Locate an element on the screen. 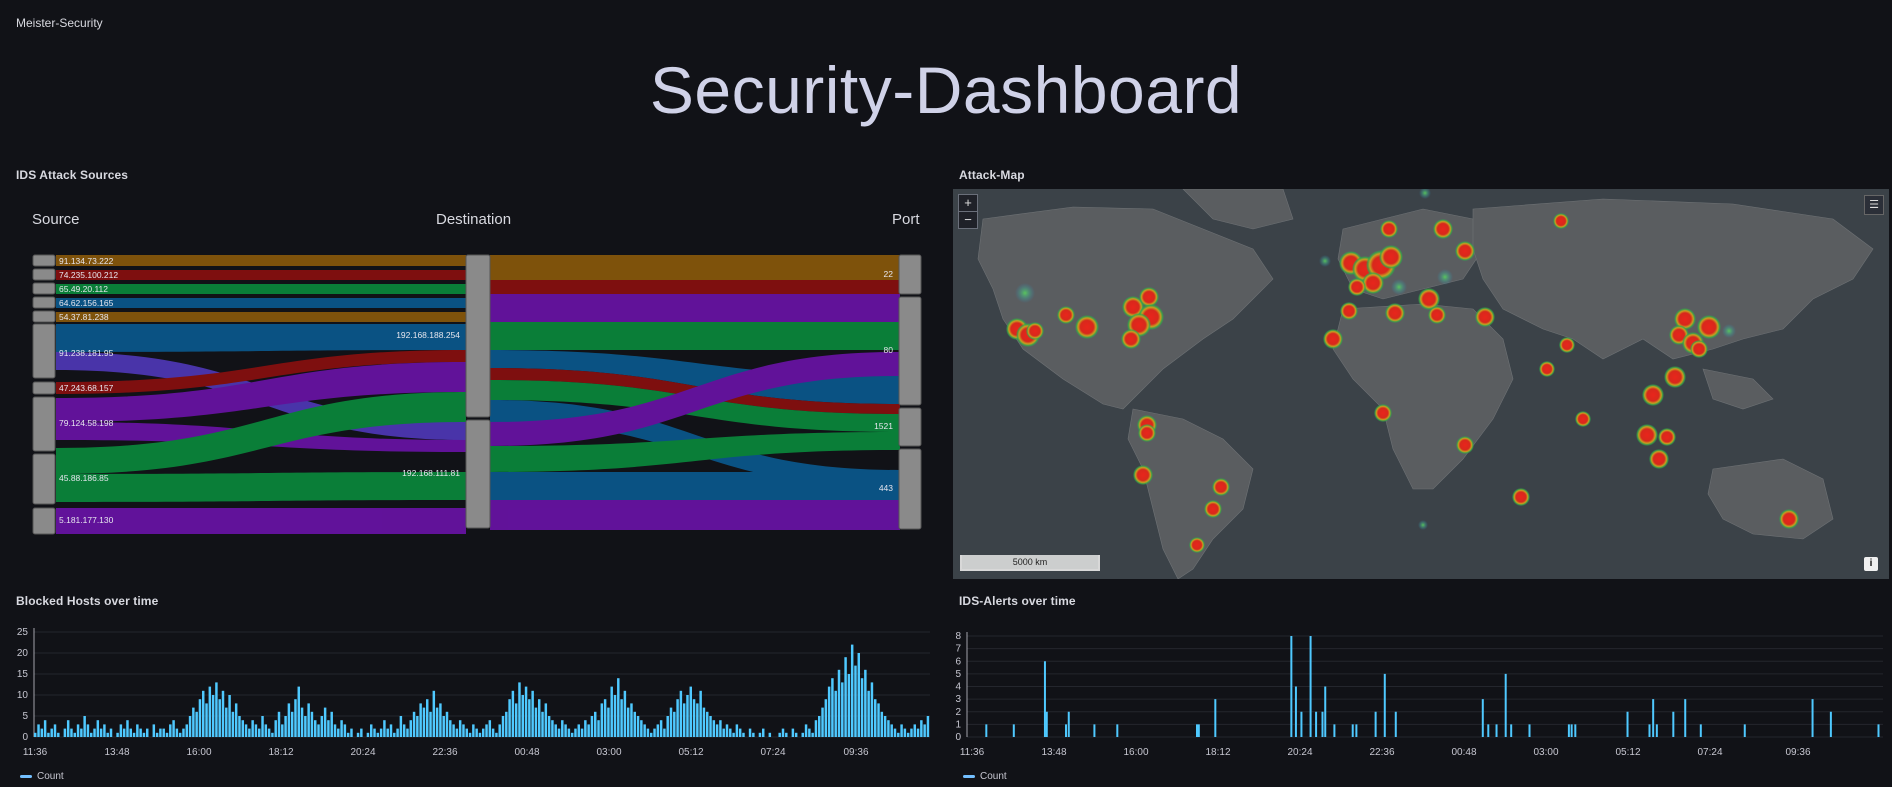  zoom-in-button: + is located at coordinates (968, 203).